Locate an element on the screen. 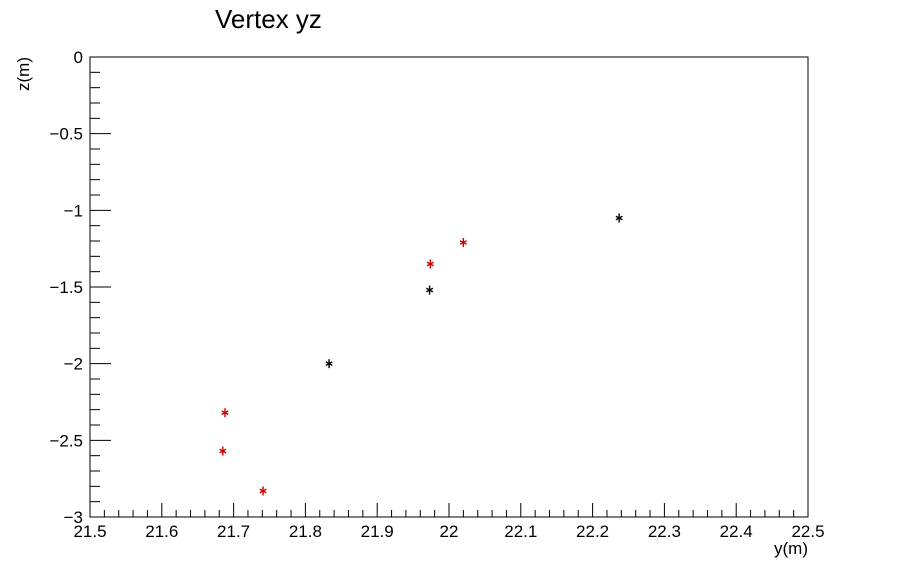 The width and height of the screenshot is (898, 574). x-tick-label: 22.1 is located at coordinates (520, 531).